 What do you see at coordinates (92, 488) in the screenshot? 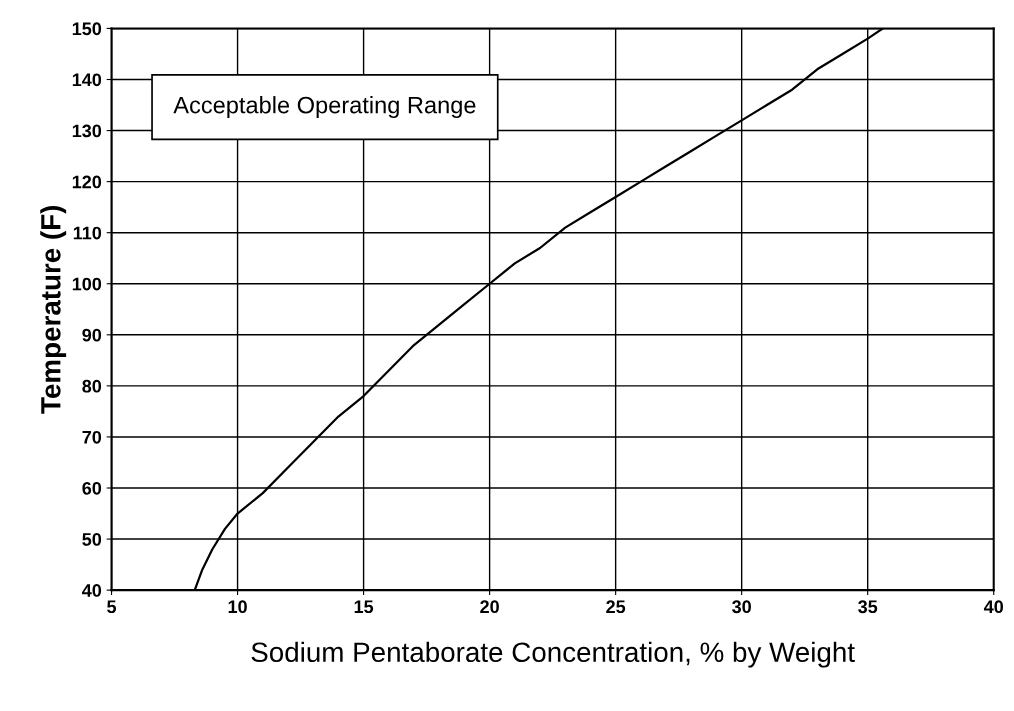
I see `y-tick-label: 60` at bounding box center [92, 488].